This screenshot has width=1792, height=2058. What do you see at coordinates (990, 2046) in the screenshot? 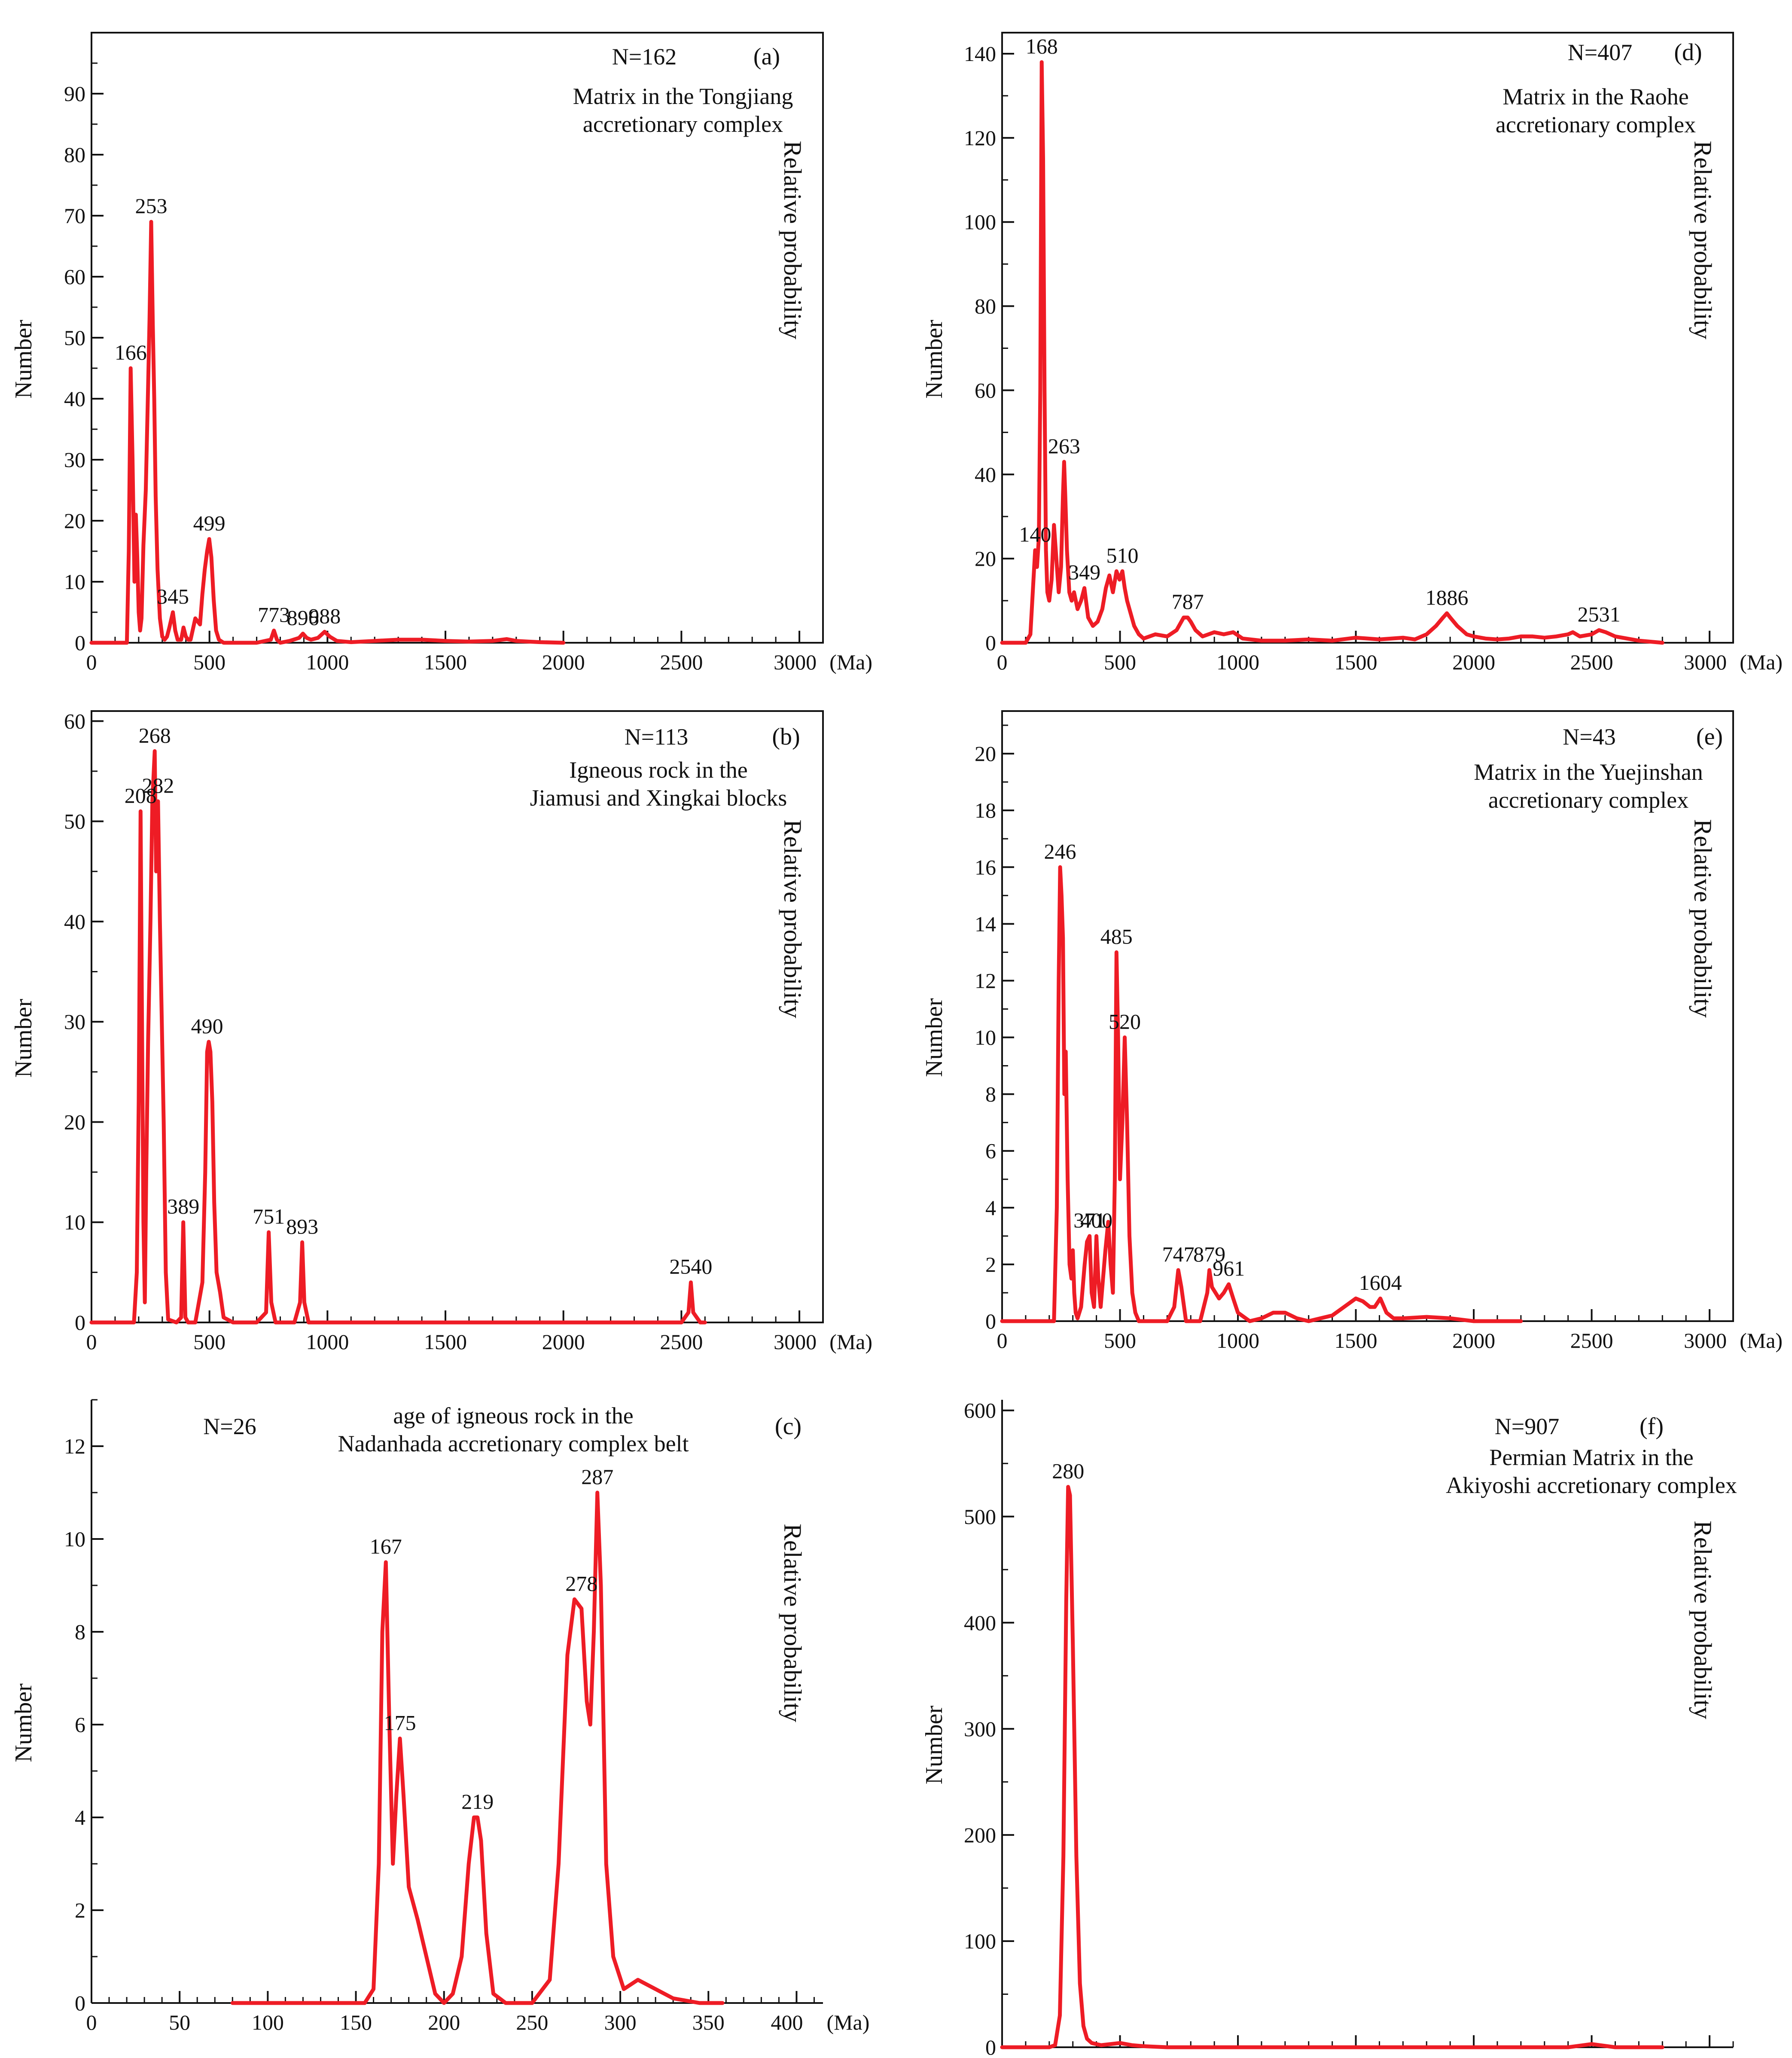
I see `y-tick-label: 0` at bounding box center [990, 2046].